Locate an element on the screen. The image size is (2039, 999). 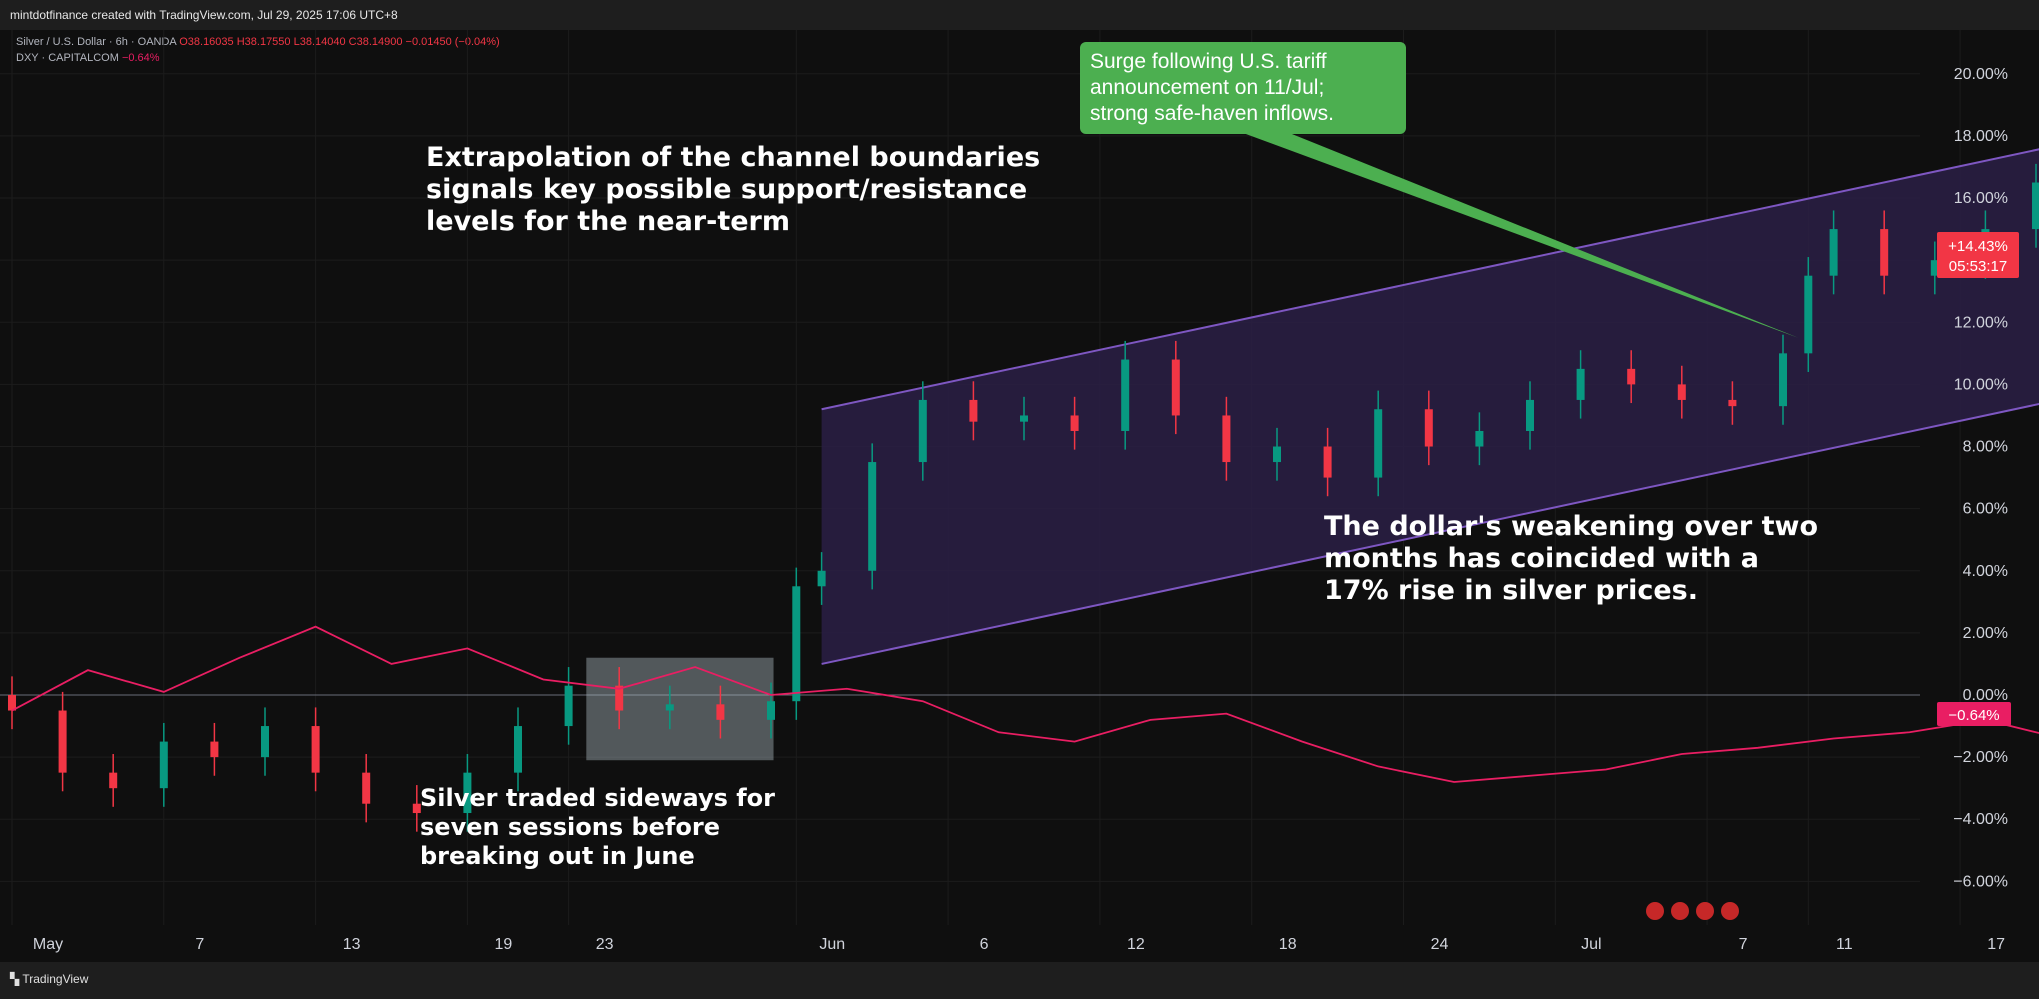
x-tick-label: Jul is located at coordinates (1591, 944).